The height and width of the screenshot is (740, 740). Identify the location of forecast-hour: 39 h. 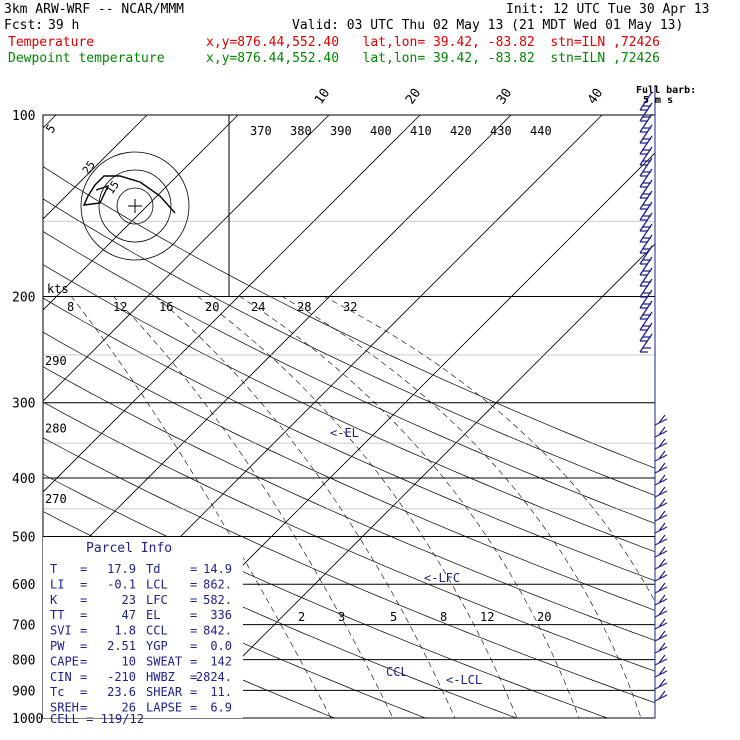
(64, 25).